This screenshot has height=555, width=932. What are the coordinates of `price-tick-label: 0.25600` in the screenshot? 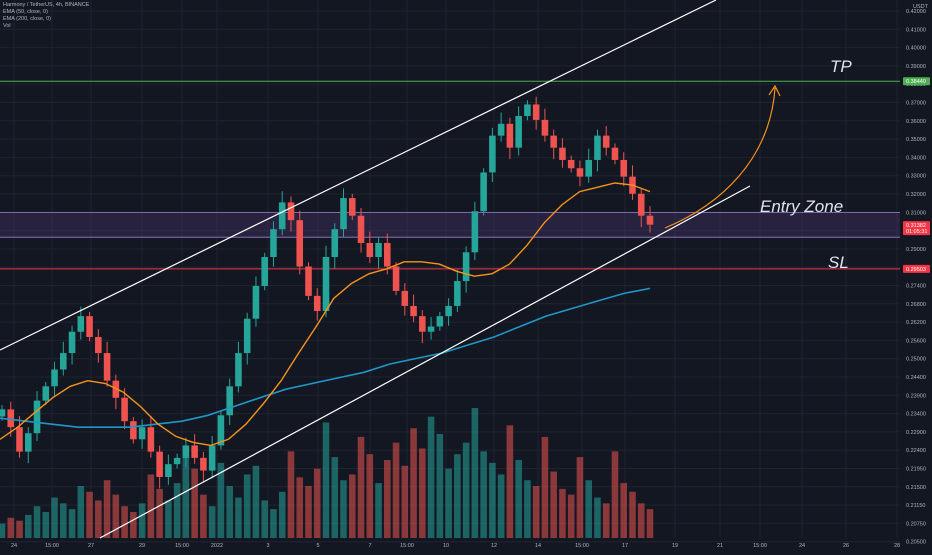 It's located at (916, 341).